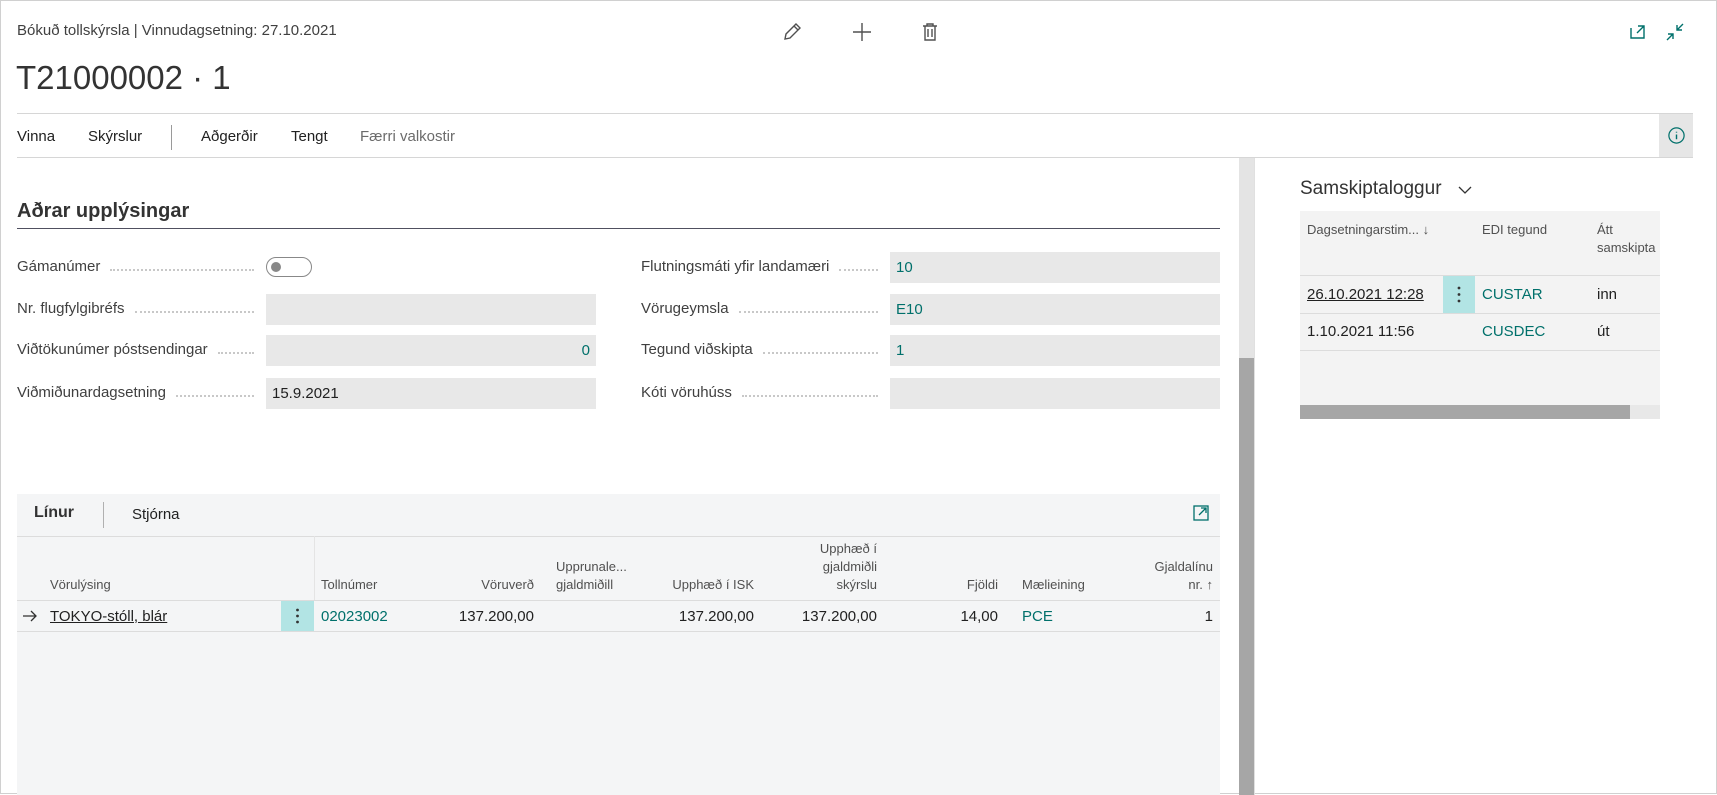  I want to click on action-button: Vinna, so click(36, 136).